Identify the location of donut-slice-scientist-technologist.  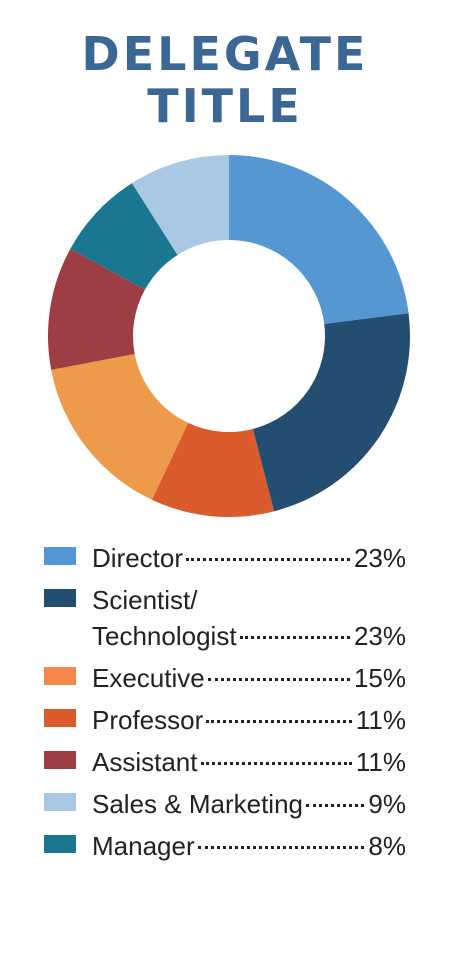
(331, 412).